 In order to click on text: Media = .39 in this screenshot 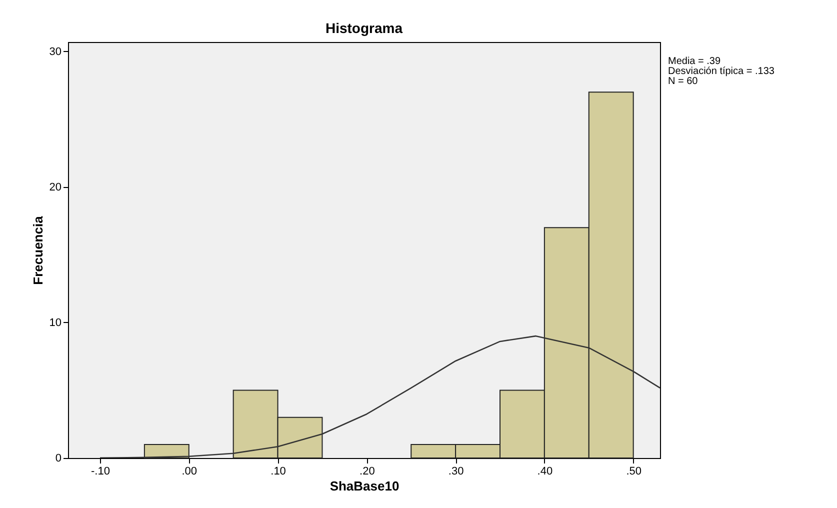, I will do `click(694, 61)`.